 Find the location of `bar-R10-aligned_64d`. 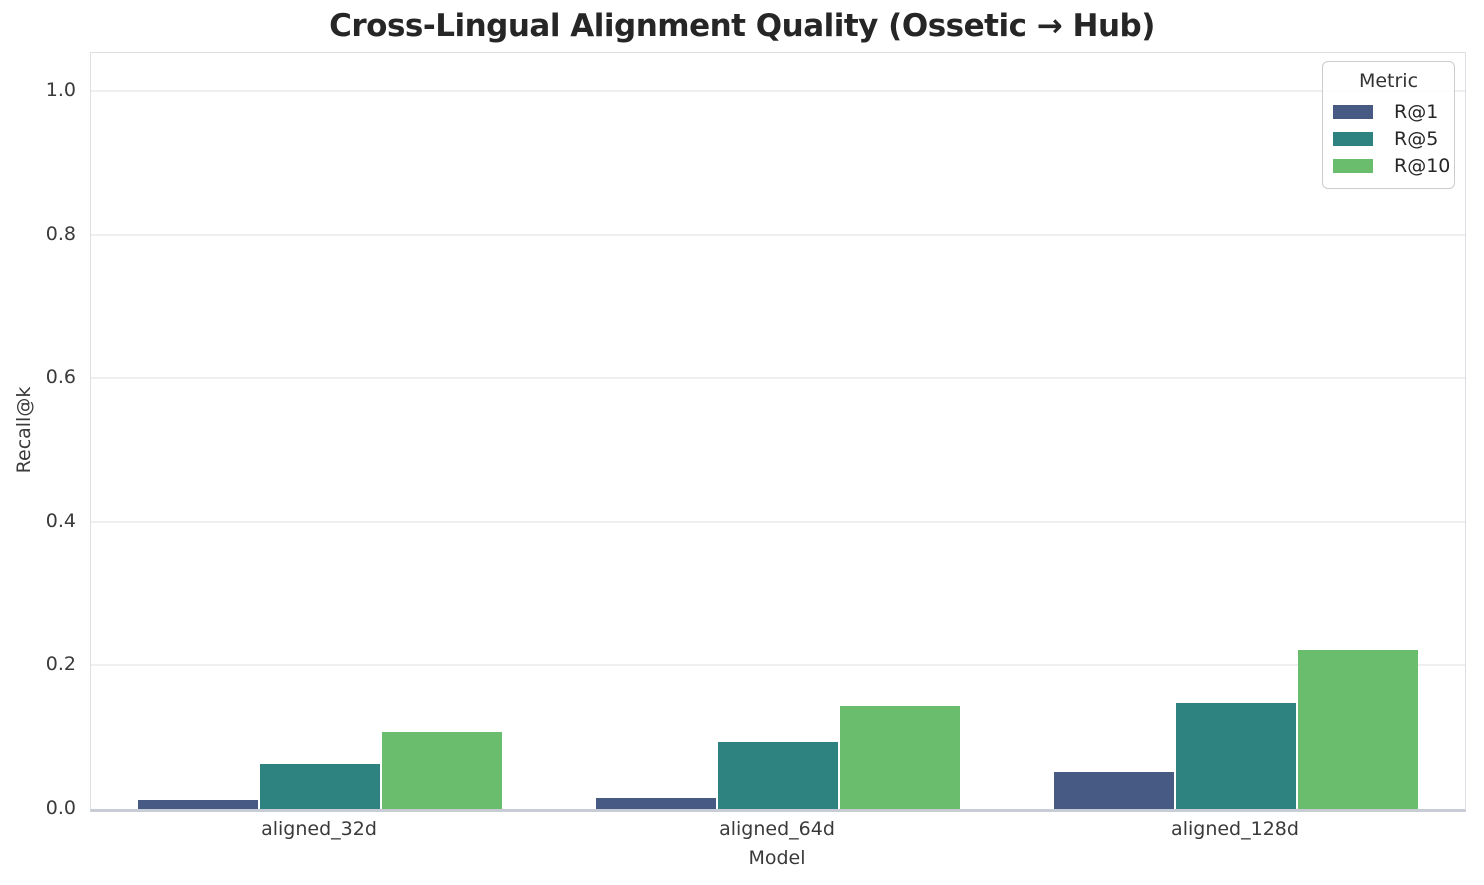

bar-R10-aligned_64d is located at coordinates (900, 757).